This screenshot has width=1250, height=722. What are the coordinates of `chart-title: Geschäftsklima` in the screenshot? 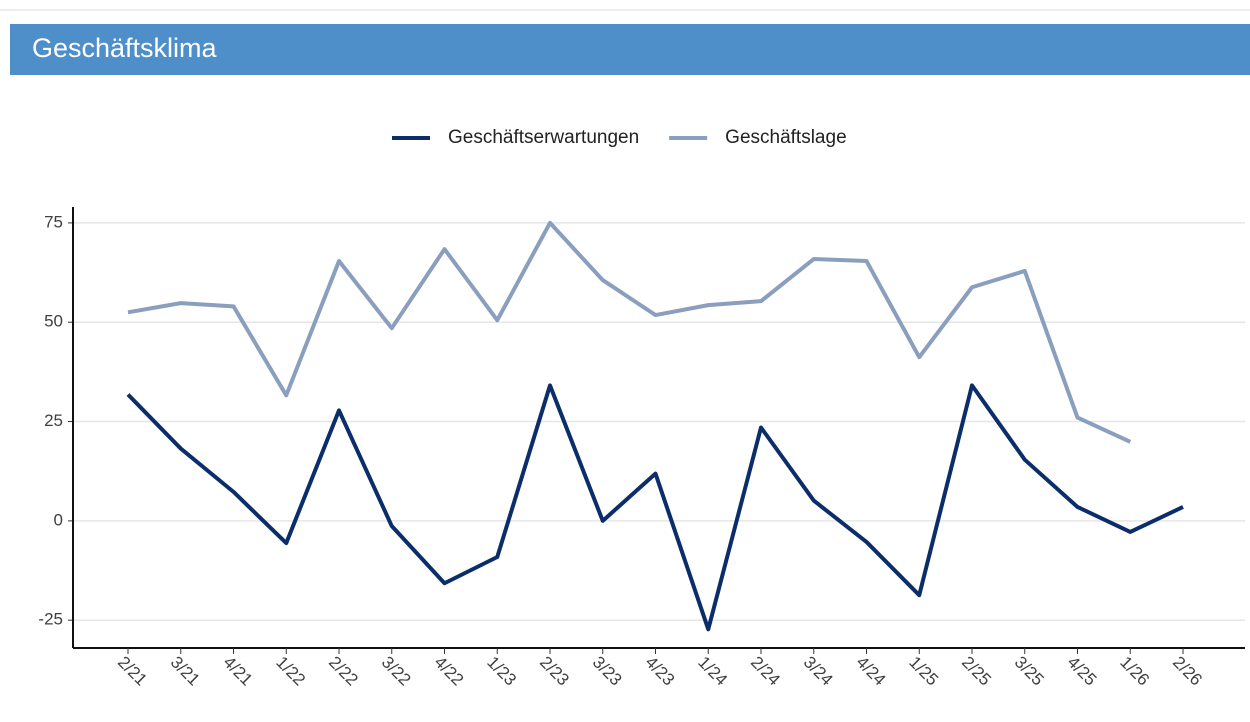 It's located at (125, 48).